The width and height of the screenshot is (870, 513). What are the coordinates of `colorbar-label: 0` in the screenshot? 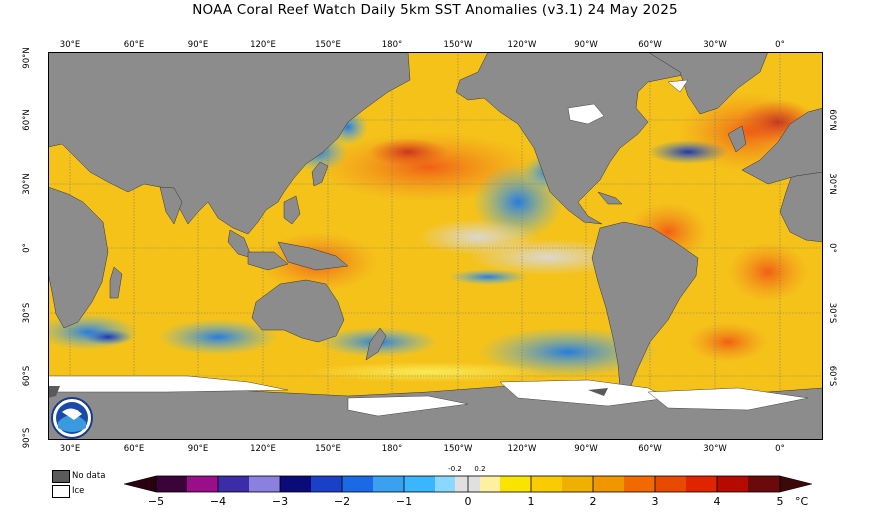 It's located at (468, 501).